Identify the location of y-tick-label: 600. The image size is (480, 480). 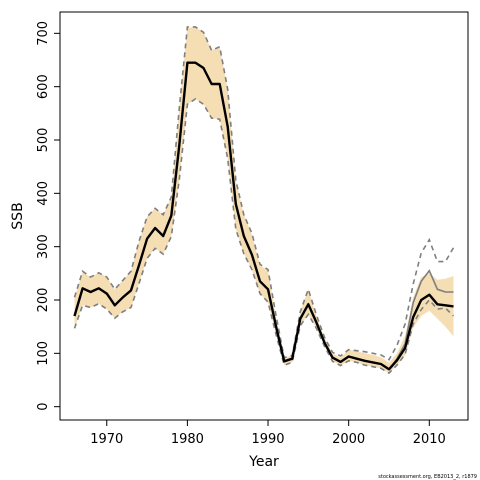
(43, 86).